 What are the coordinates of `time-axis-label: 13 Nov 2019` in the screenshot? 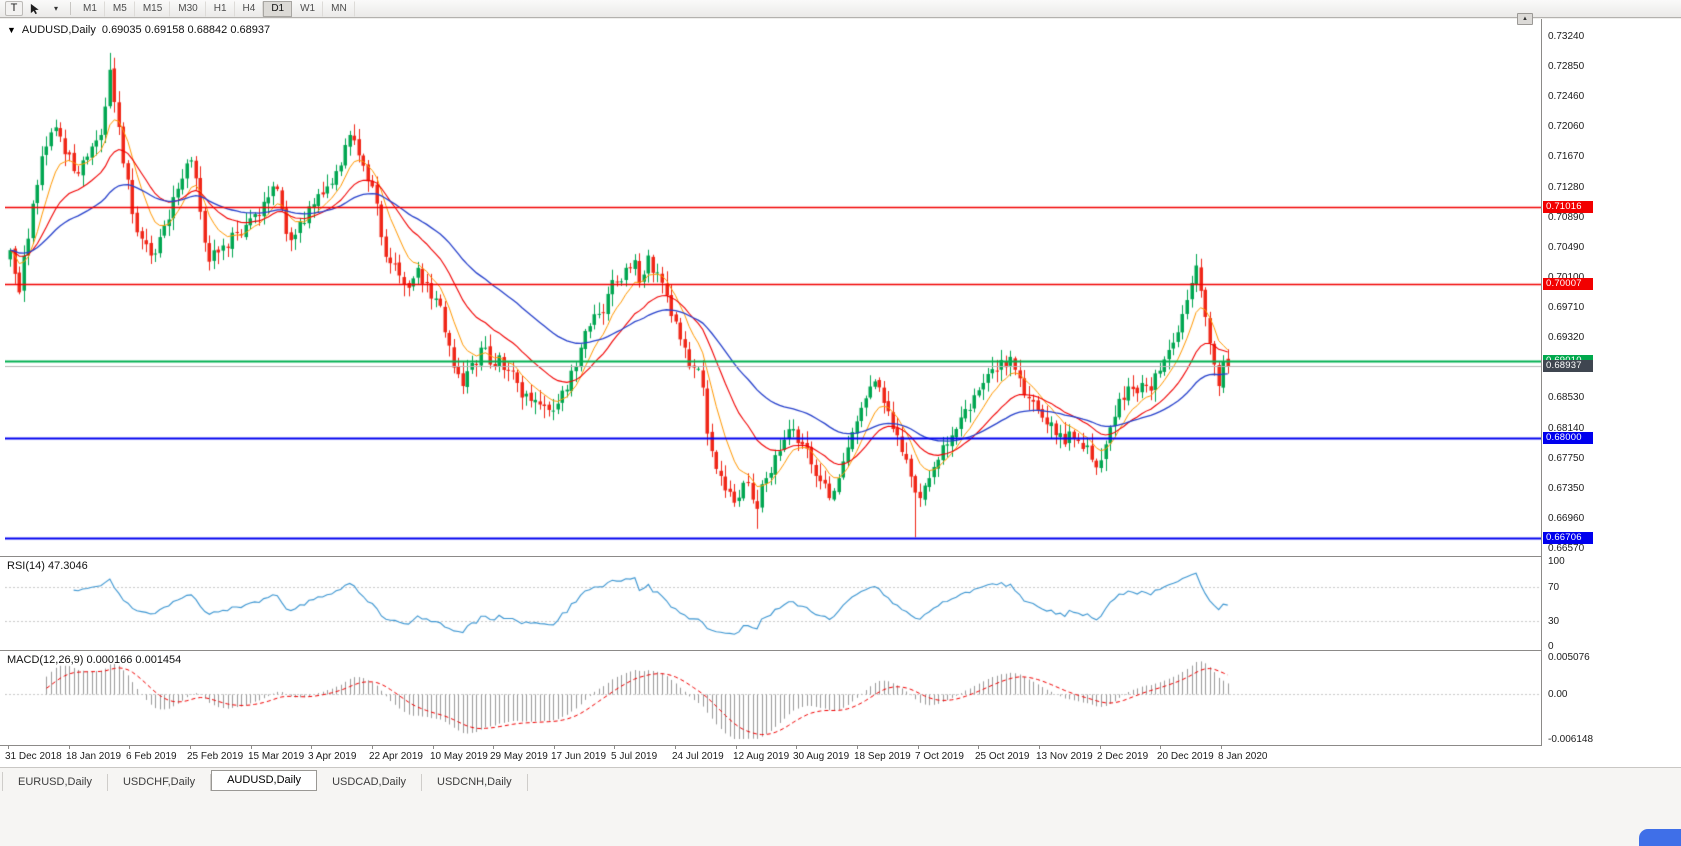 It's located at (1064, 756).